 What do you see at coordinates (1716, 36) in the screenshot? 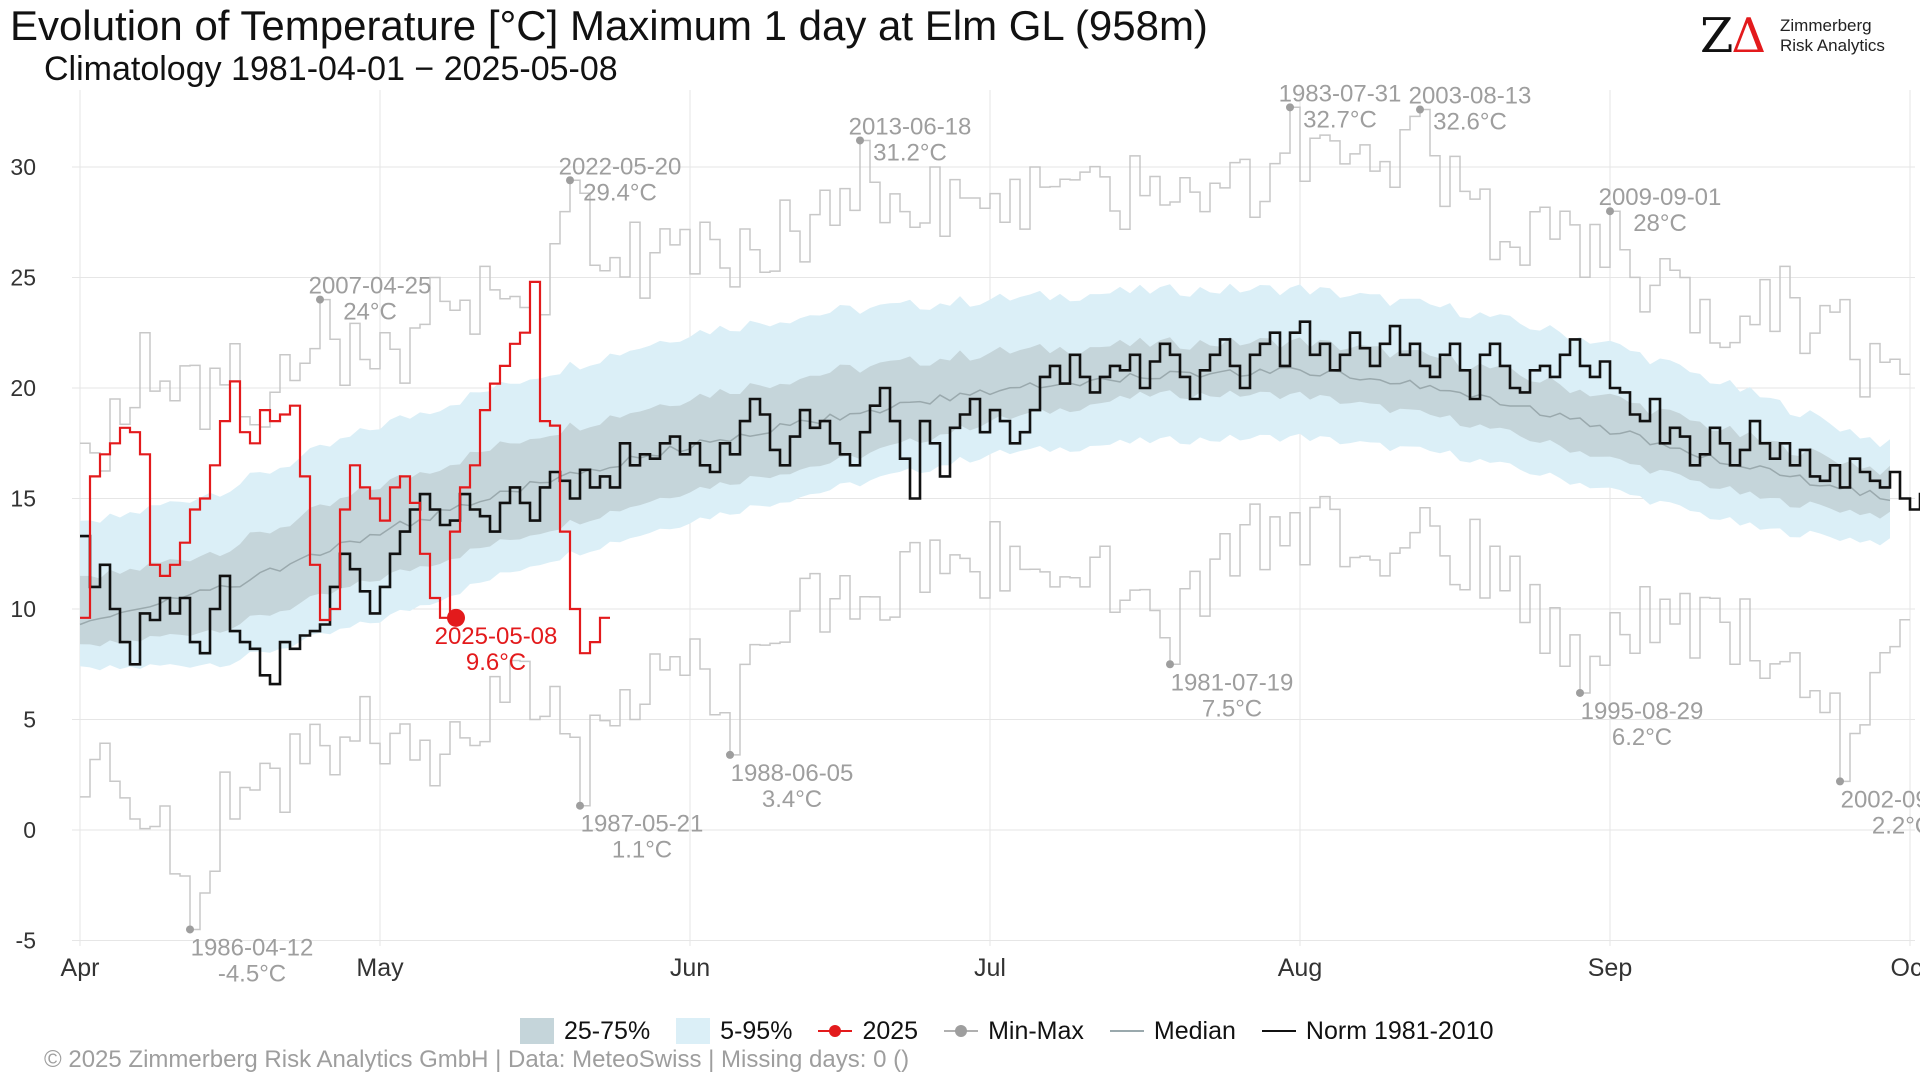
I see `logo-z: Z` at bounding box center [1716, 36].